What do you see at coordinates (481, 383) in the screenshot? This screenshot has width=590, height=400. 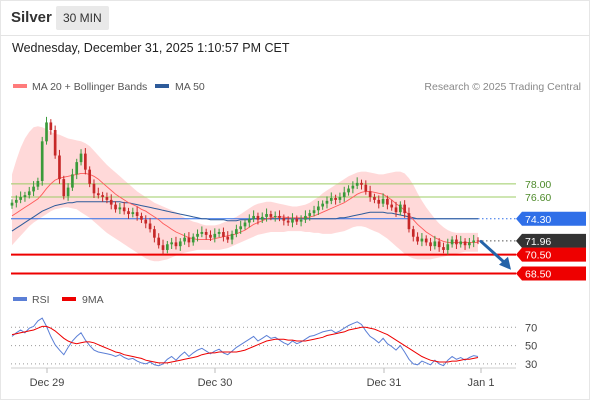 I see `x-tick-label: Jan 1` at bounding box center [481, 383].